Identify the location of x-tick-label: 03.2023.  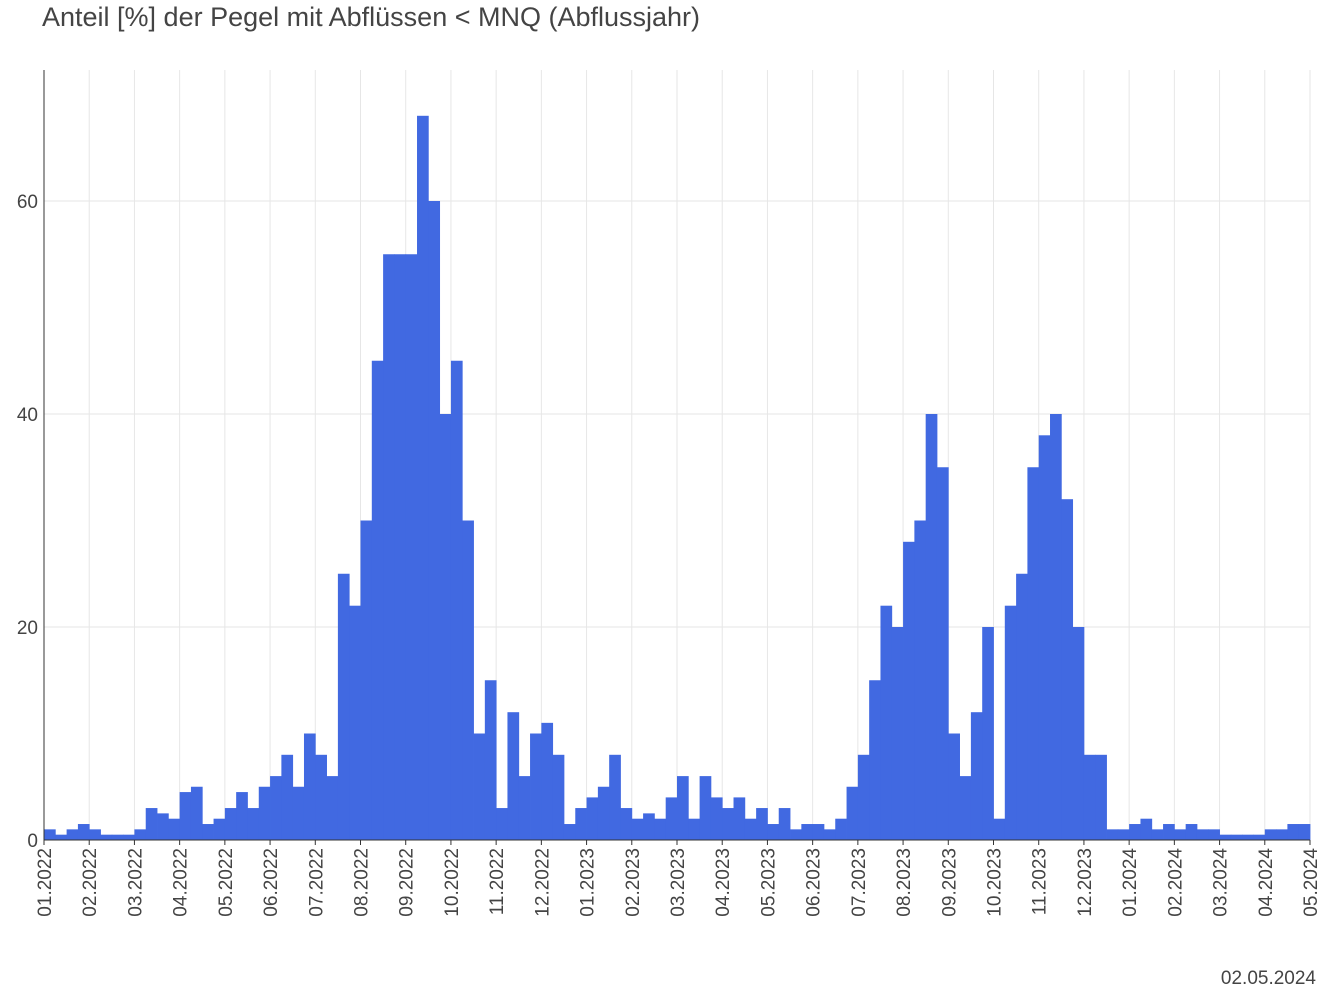
(678, 882).